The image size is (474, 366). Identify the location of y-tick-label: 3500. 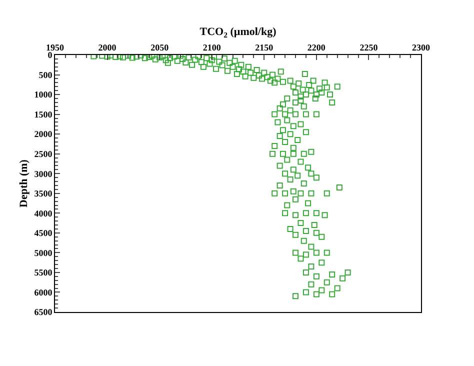
(43, 193).